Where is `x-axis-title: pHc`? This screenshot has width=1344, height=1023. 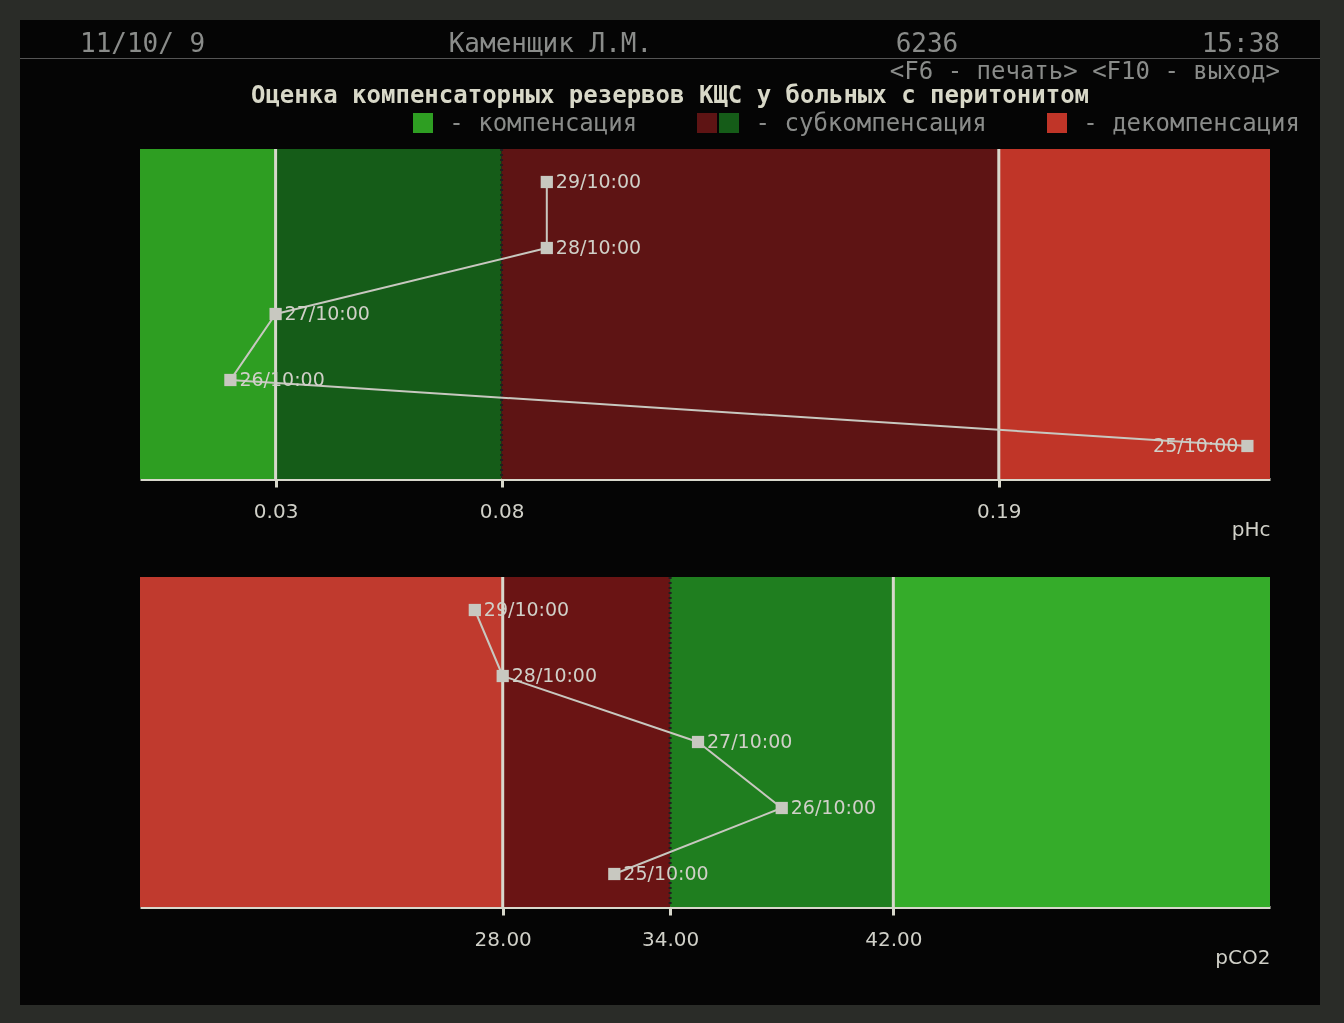
x-axis-title: pHc is located at coordinates (1251, 528).